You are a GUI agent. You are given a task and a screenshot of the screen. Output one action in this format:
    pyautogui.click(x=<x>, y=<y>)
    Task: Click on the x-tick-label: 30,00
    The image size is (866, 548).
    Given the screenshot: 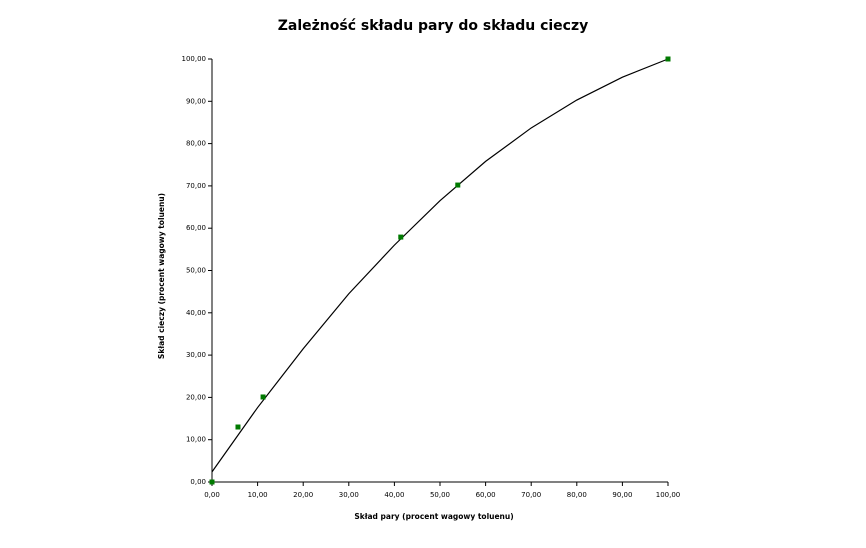 What is the action you would take?
    pyautogui.click(x=349, y=495)
    